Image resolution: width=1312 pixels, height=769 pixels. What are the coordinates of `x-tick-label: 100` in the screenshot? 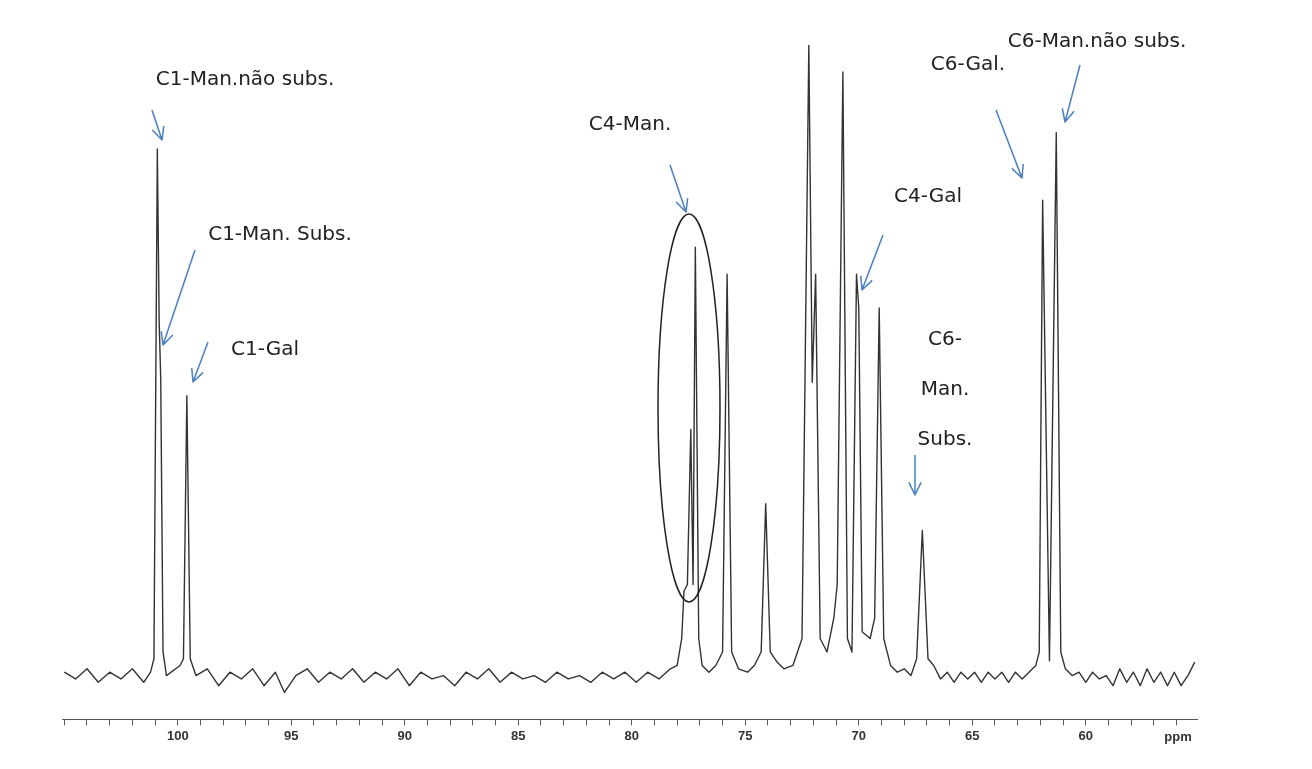 It's located at (177, 735).